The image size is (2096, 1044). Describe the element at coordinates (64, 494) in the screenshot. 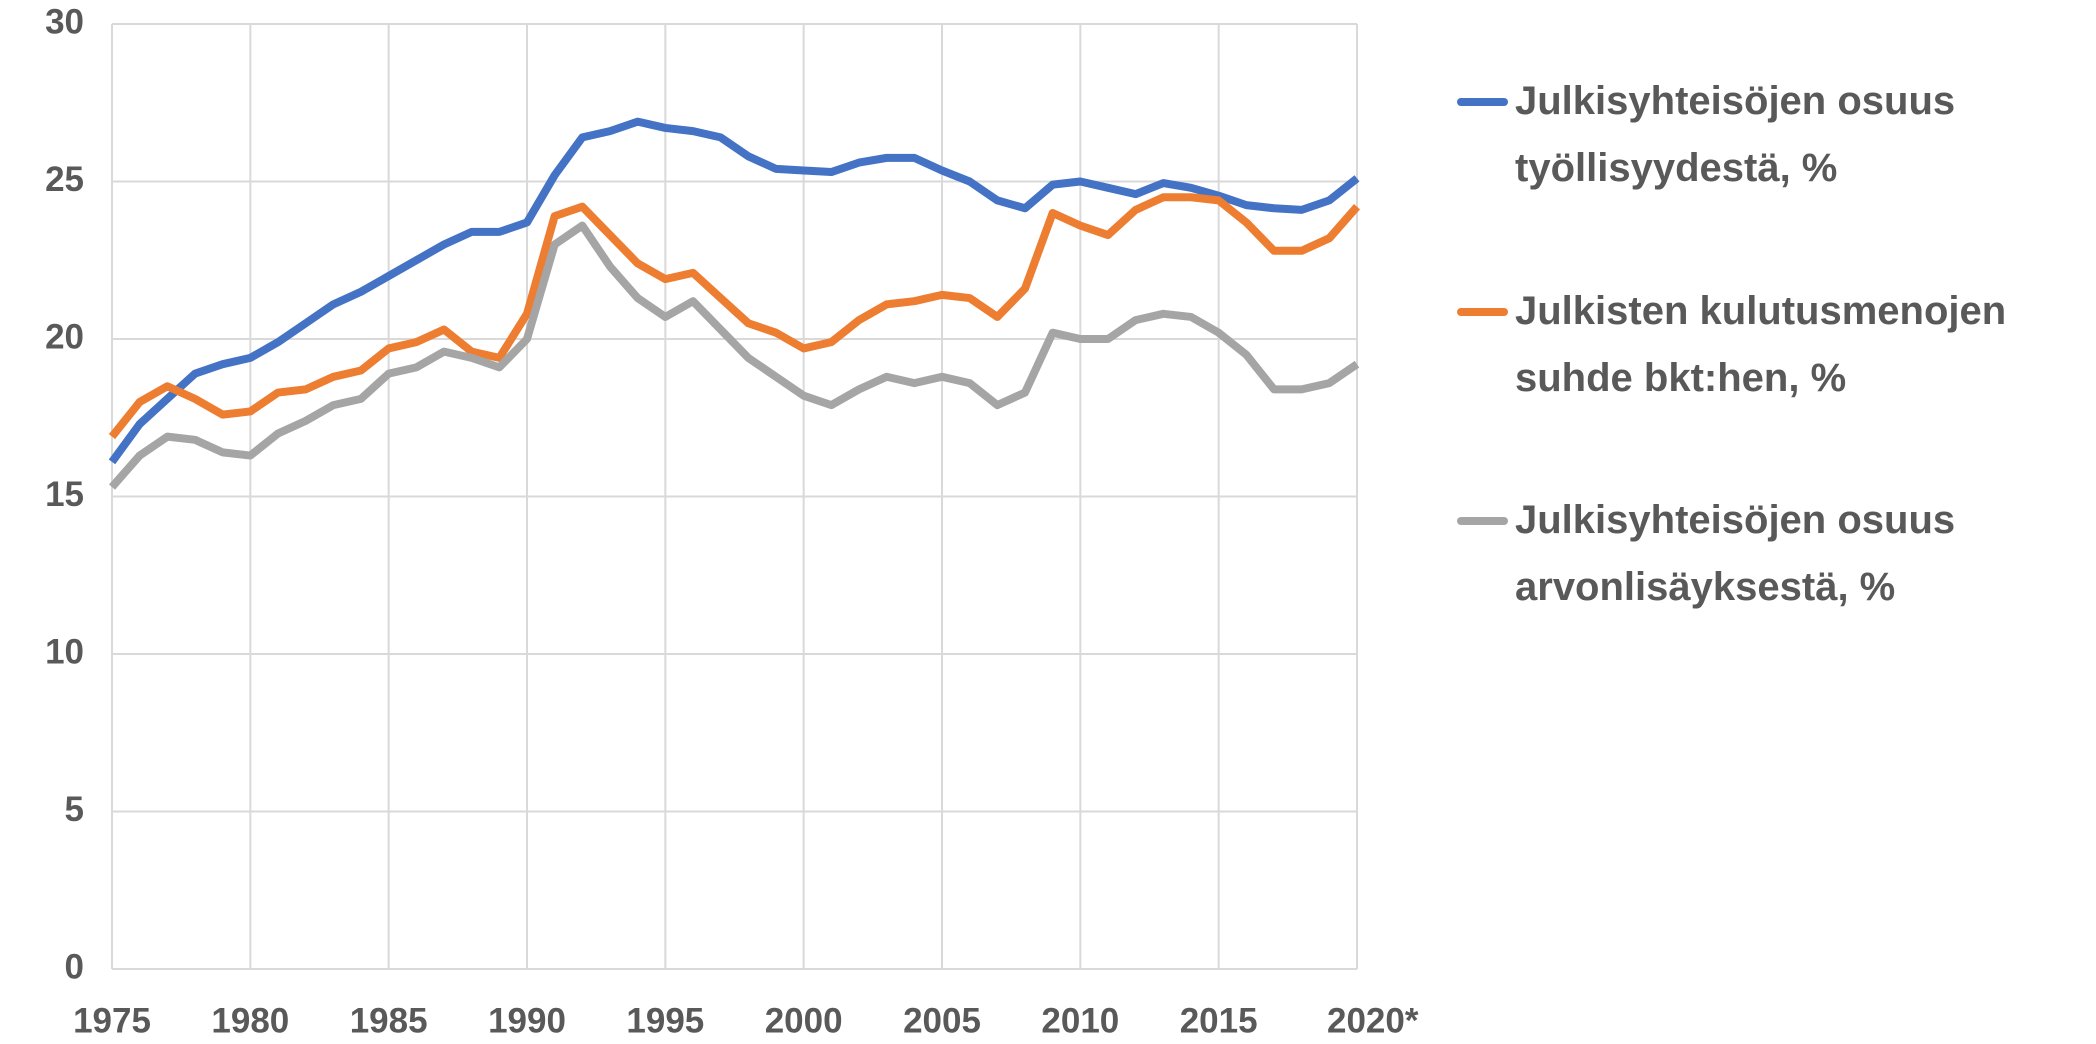

I see `y-tick-label: 15` at that location.